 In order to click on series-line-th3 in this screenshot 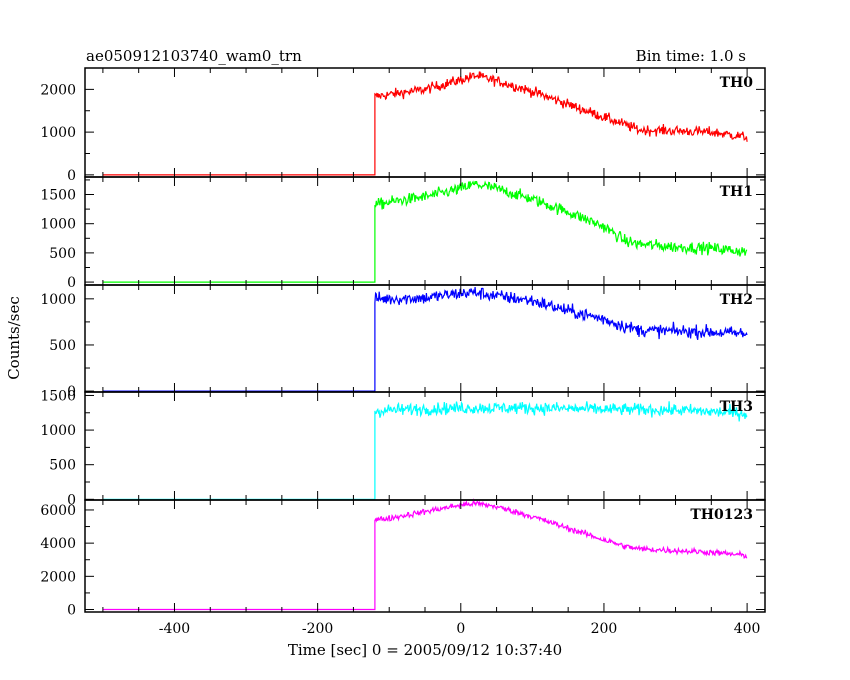, I will do `click(425, 450)`.